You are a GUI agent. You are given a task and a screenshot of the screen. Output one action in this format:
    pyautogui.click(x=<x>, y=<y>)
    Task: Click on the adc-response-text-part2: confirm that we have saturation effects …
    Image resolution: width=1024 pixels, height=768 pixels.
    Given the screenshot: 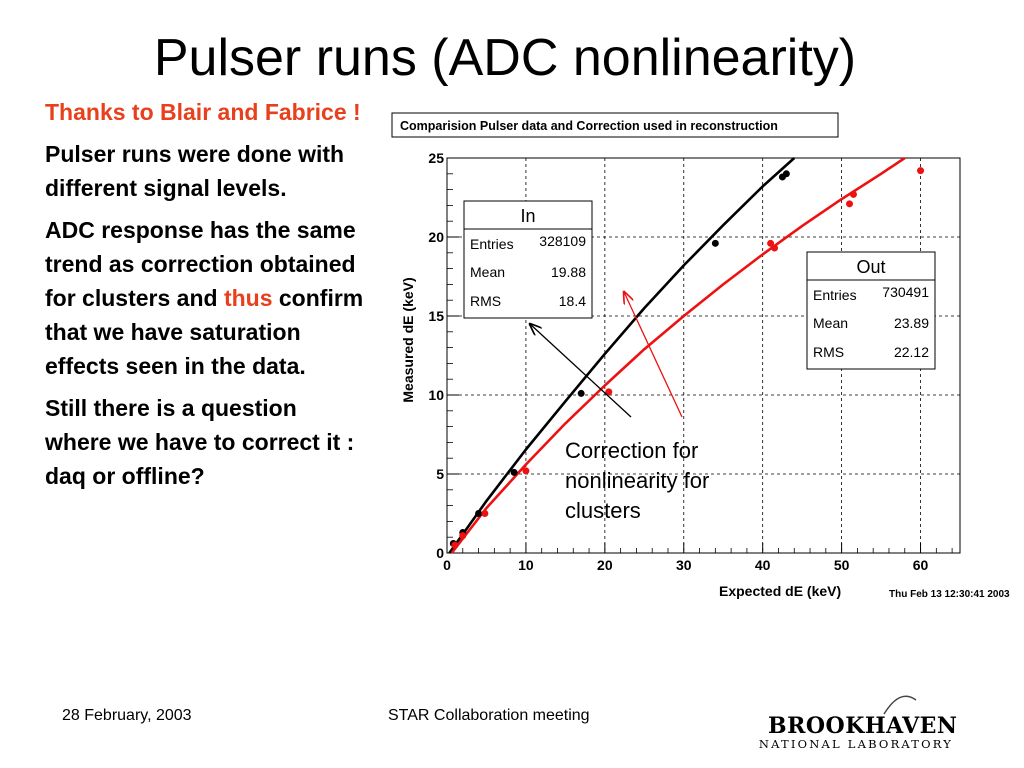 What is the action you would take?
    pyautogui.click(x=204, y=332)
    